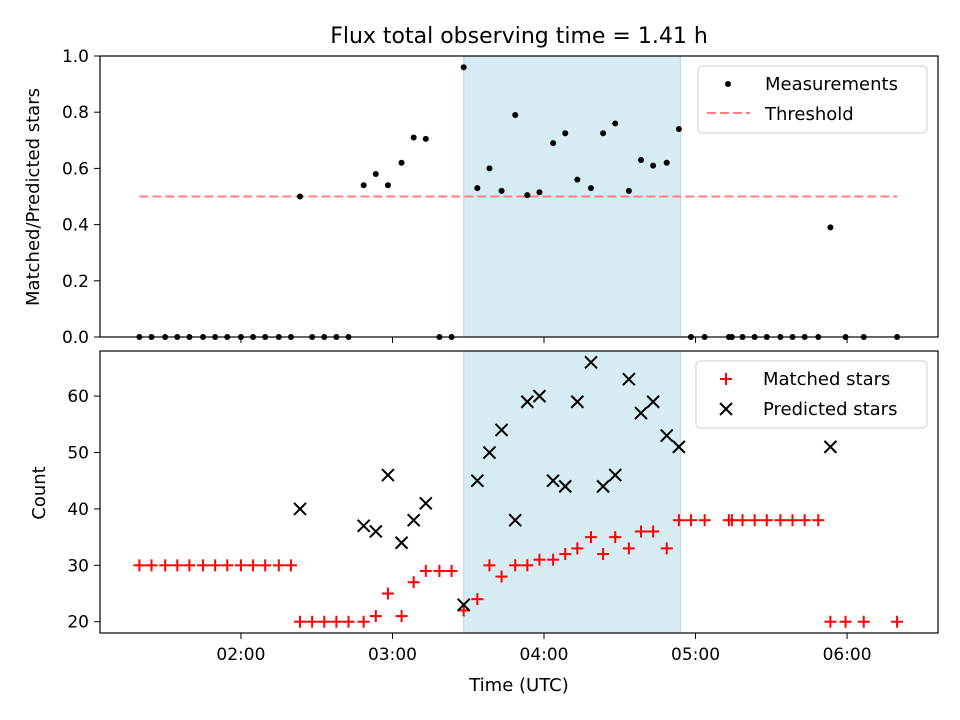  I want to click on bottom-legend: Matched stars Predicted stars, so click(811, 394).